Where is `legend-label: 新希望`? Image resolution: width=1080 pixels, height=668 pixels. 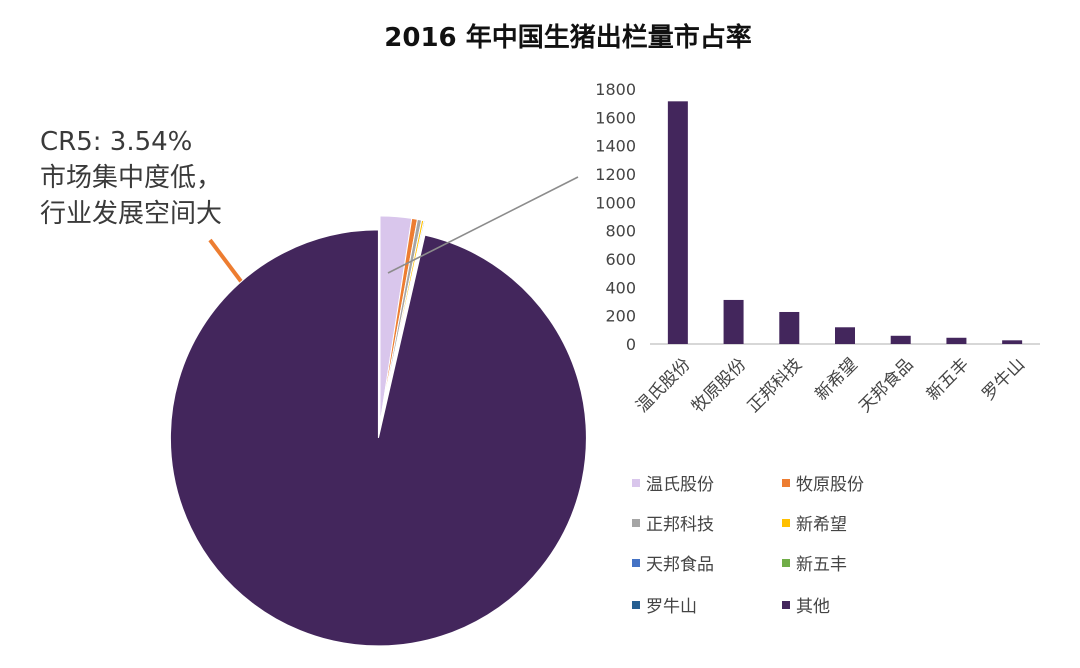 legend-label: 新希望 is located at coordinates (821, 525).